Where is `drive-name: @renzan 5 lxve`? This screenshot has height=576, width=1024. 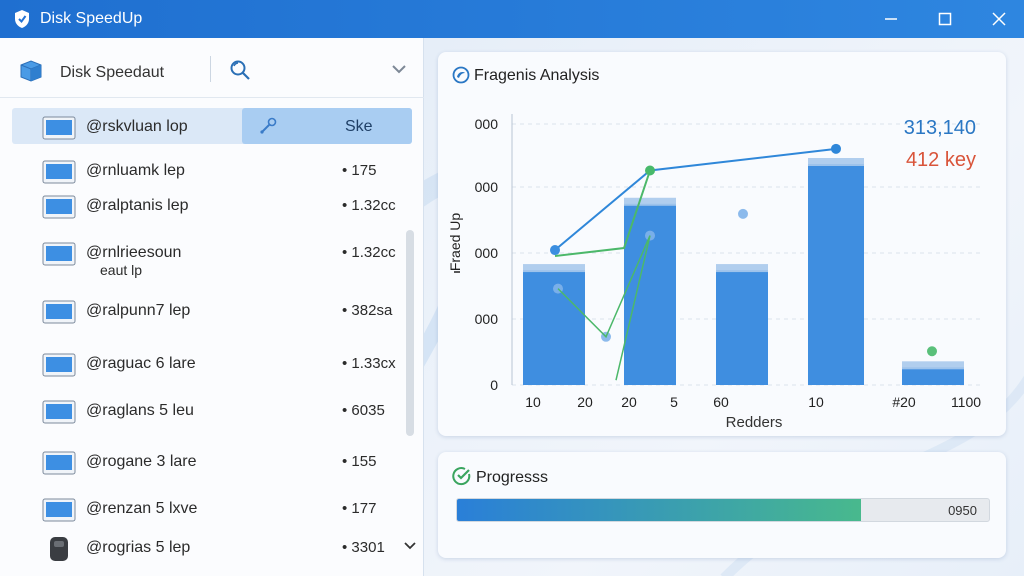 drive-name: @renzan 5 lxve is located at coordinates (142, 508).